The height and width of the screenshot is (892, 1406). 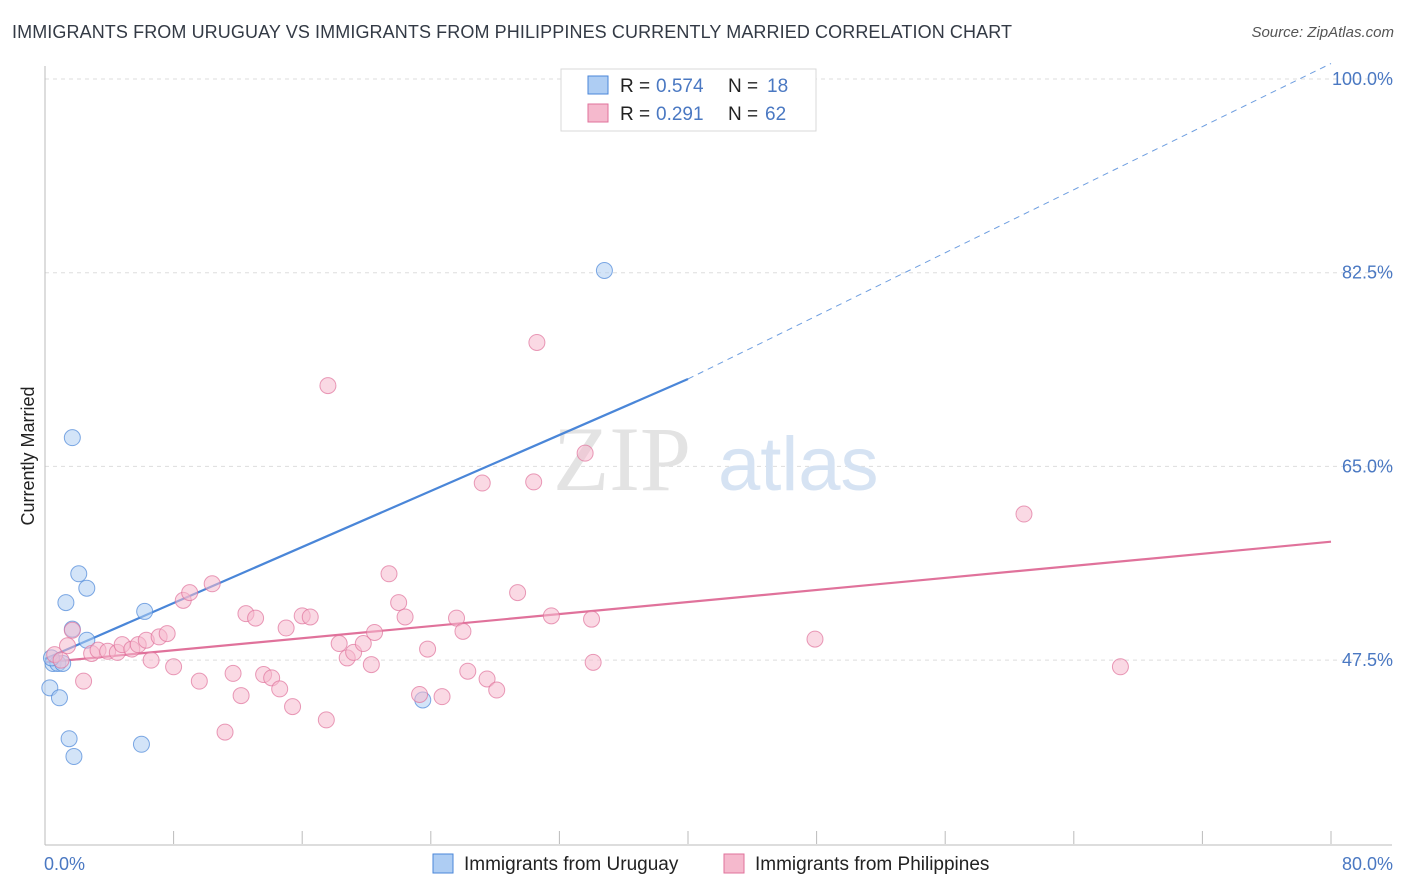 What do you see at coordinates (1367, 864) in the screenshot?
I see `x-tick-label-1: 80.0%` at bounding box center [1367, 864].